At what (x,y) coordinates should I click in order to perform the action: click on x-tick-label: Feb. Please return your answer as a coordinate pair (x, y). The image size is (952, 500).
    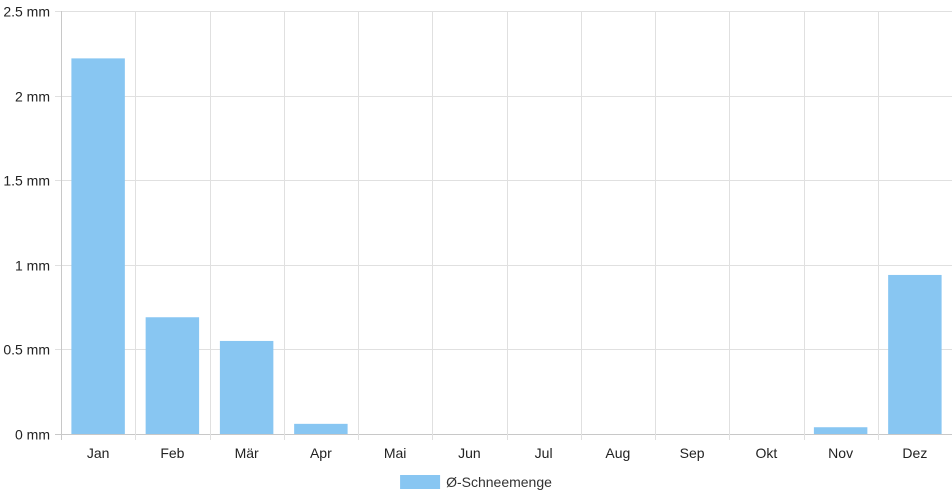
    Looking at the image, I should click on (172, 453).